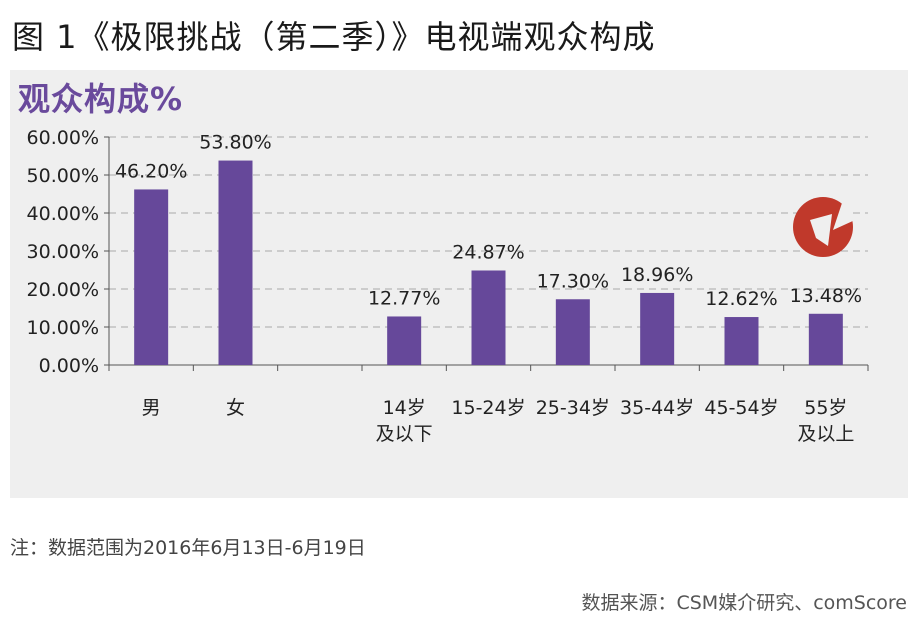  Describe the element at coordinates (825, 408) in the screenshot. I see `x-tick-label: 55岁` at that location.